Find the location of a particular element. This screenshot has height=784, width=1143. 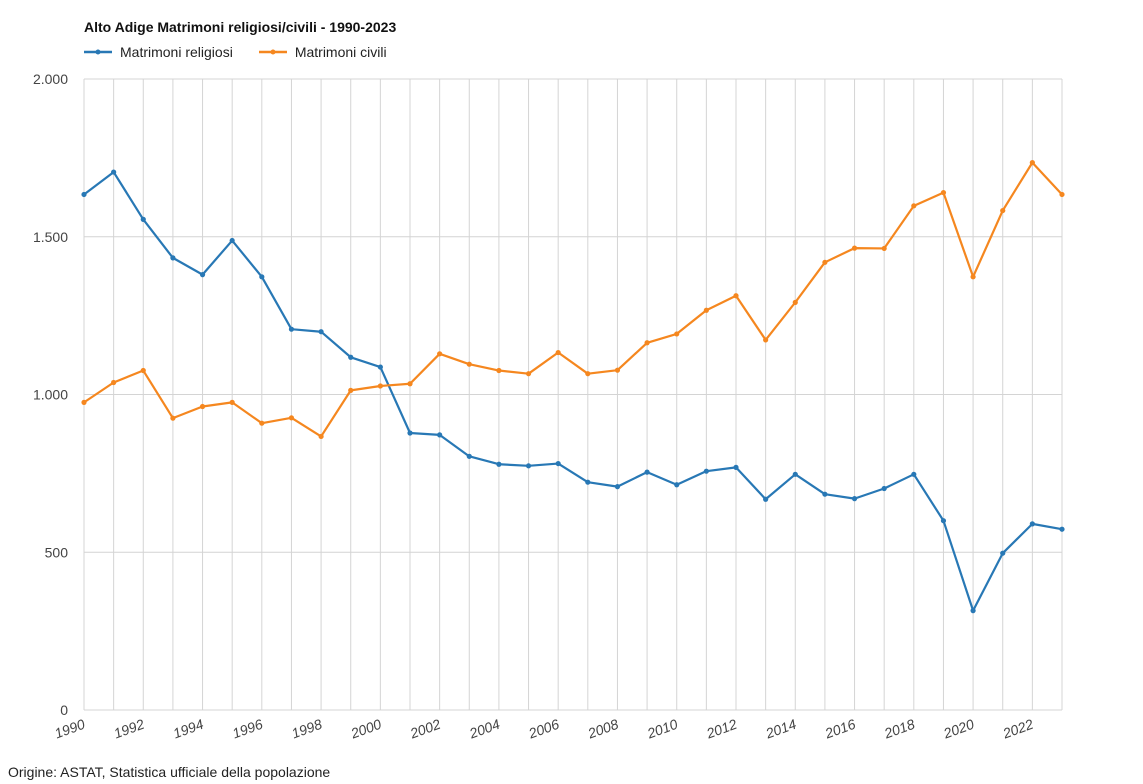

x-tick-label: 1990 is located at coordinates (69, 729).